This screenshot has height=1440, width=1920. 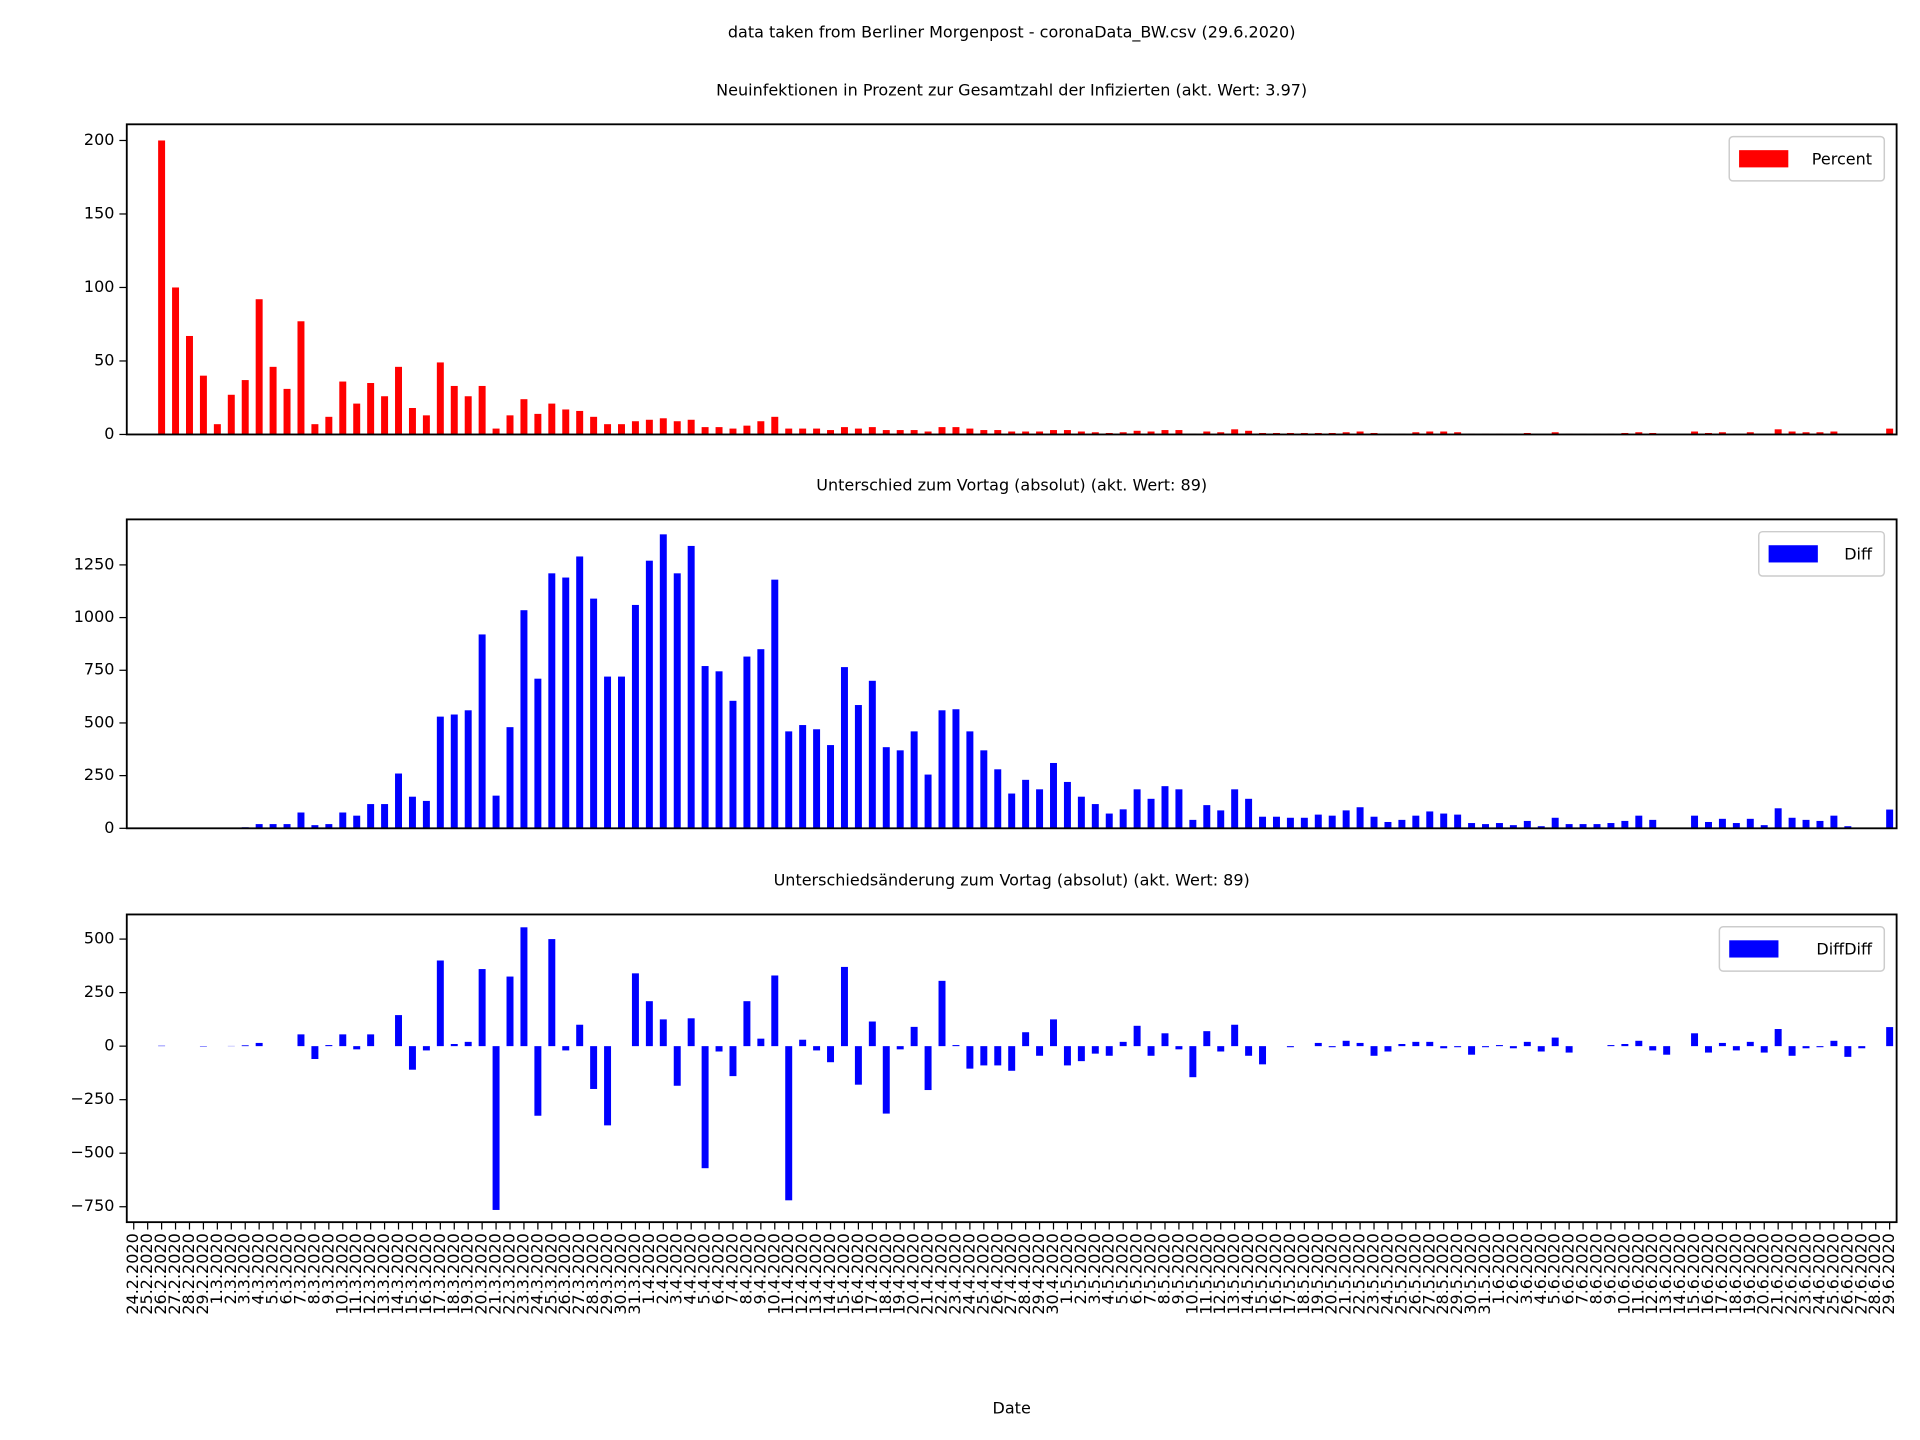 I want to click on x-tick-label: 28.5.2020, so click(x=1442, y=1273).